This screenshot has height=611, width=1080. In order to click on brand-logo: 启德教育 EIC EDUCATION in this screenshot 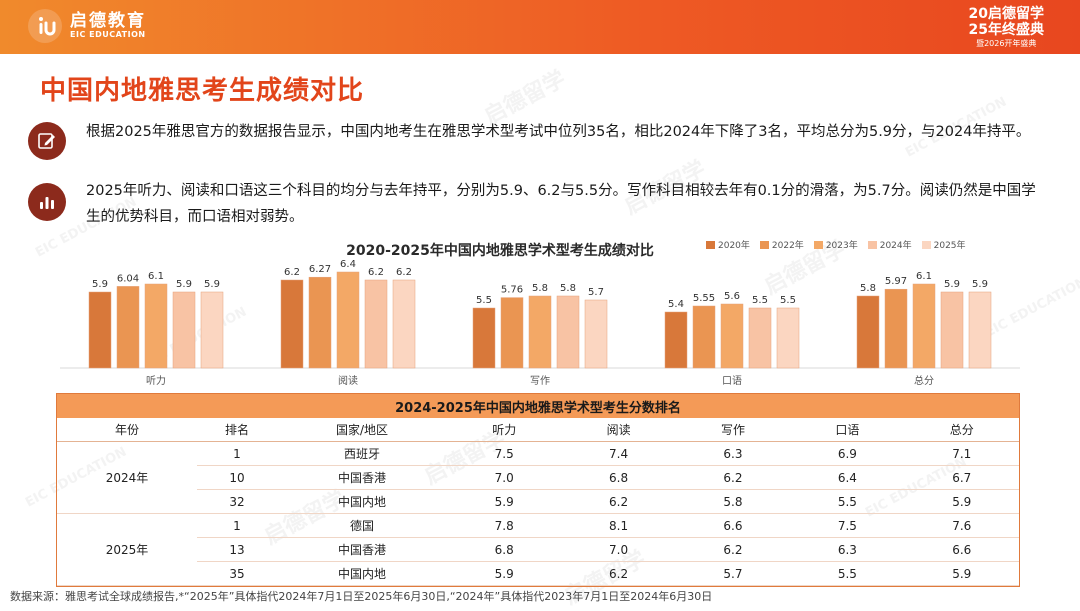, I will do `click(87, 26)`.